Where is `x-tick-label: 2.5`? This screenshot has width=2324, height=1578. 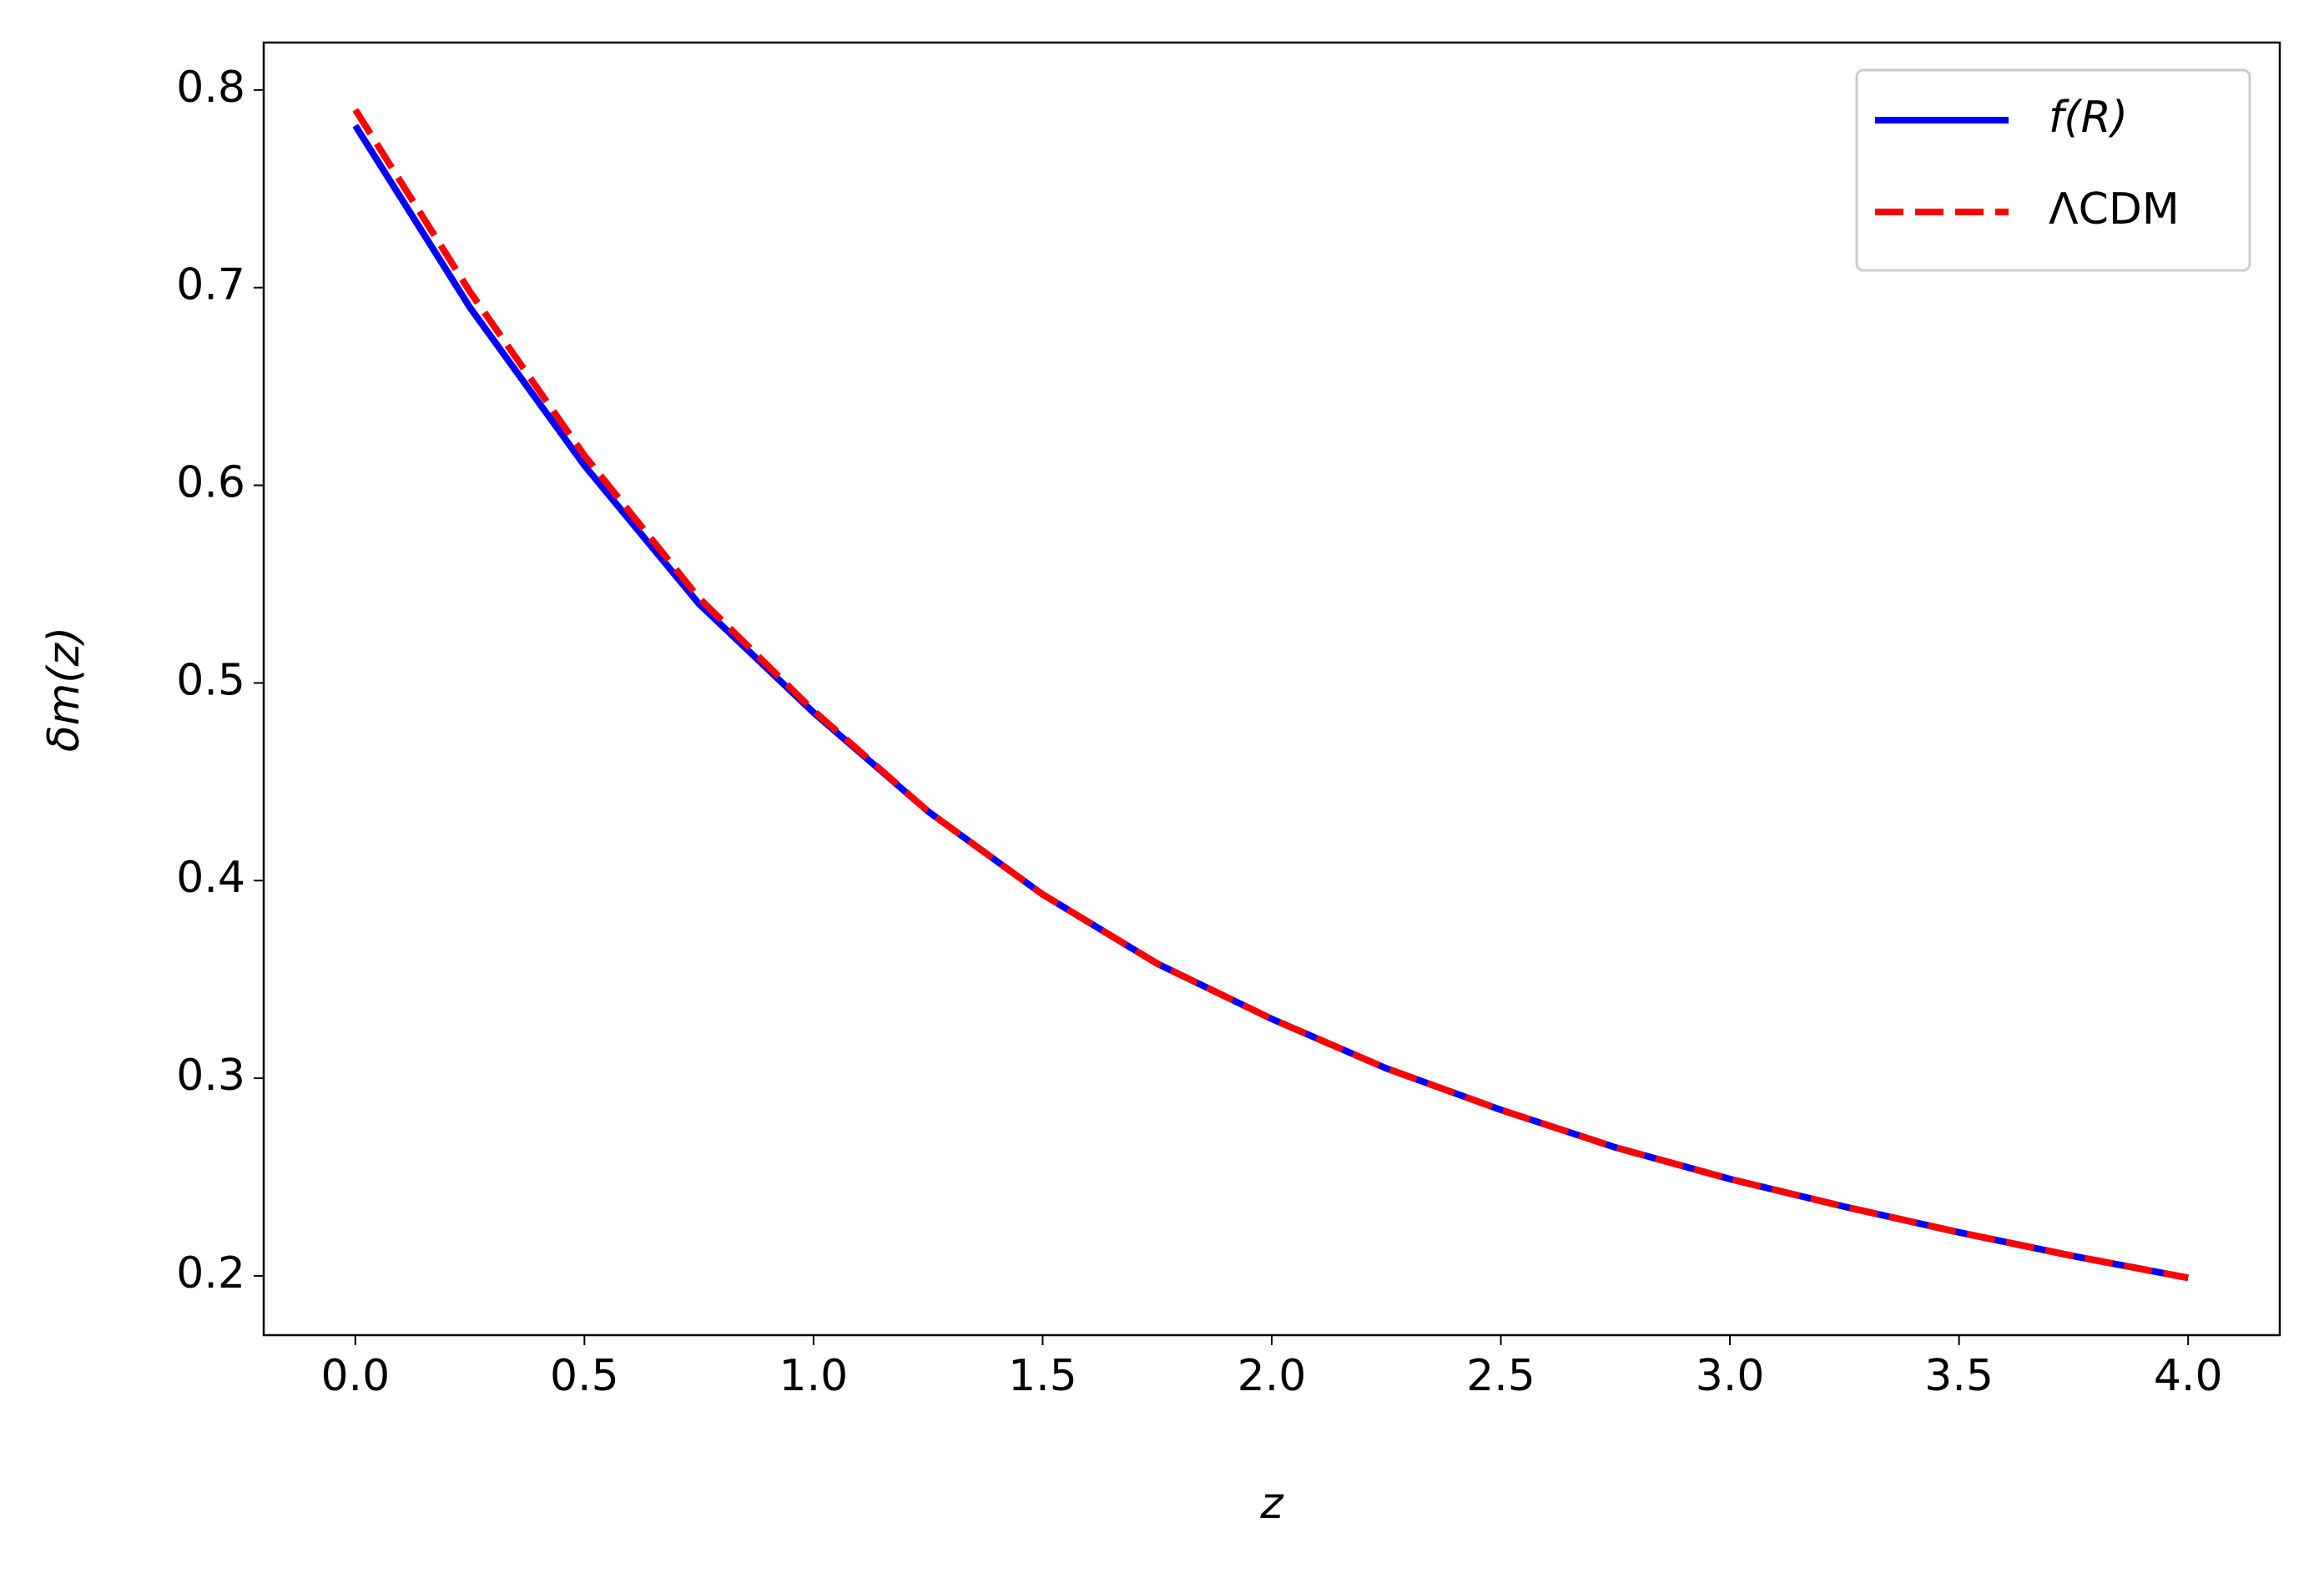 x-tick-label: 2.5 is located at coordinates (1500, 1376).